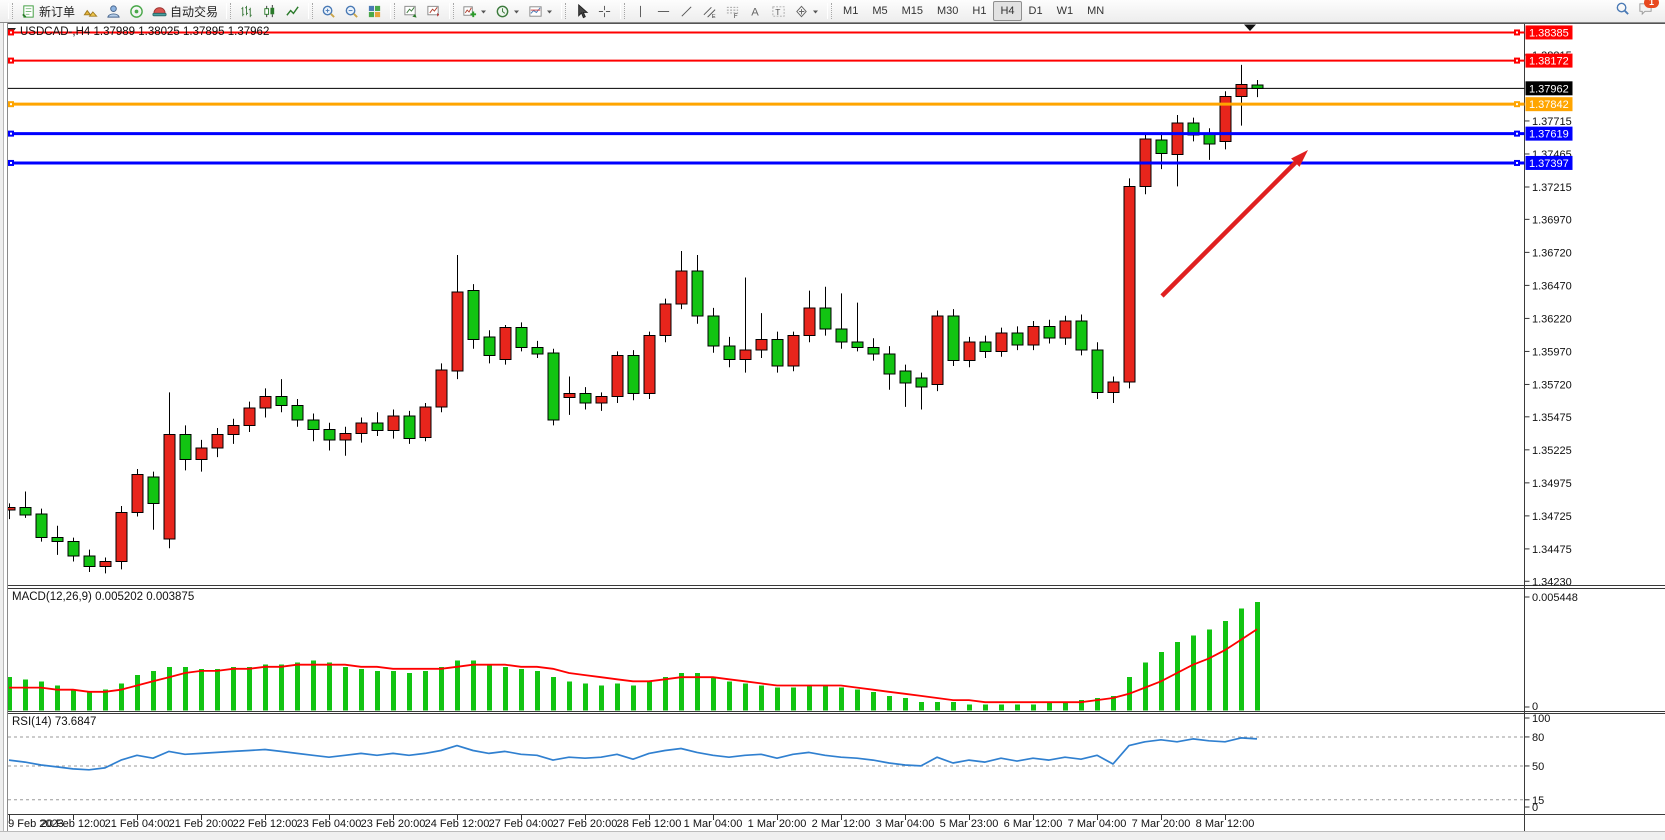 The width and height of the screenshot is (1665, 840). What do you see at coordinates (1538, 738) in the screenshot?
I see `rsi-axis-label: 80` at bounding box center [1538, 738].